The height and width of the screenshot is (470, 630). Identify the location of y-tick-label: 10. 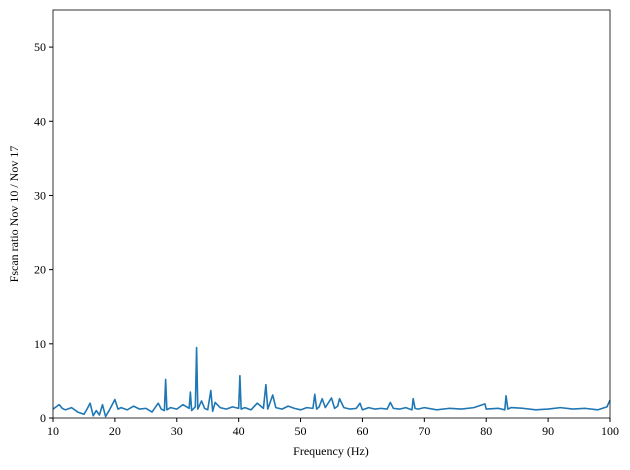
(40, 344).